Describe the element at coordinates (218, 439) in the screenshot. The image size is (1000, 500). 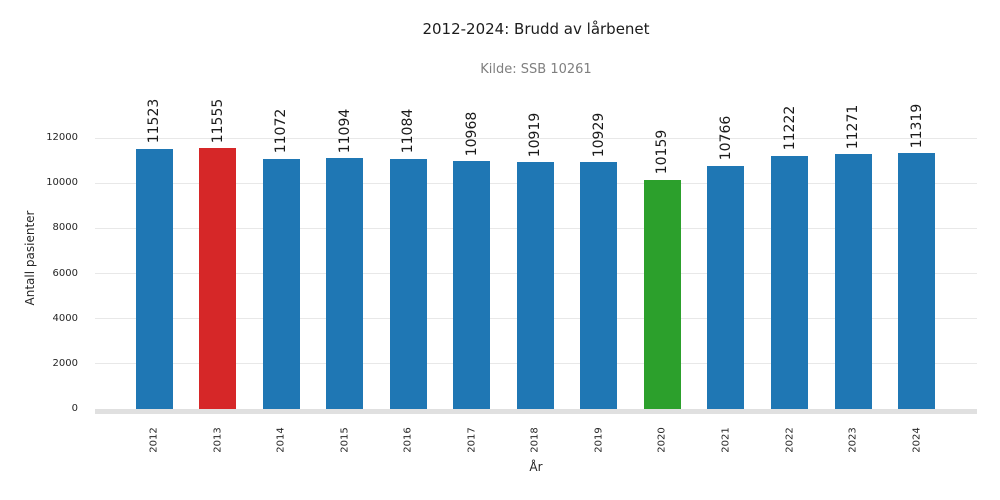
I see `x-tick-label: 2013` at that location.